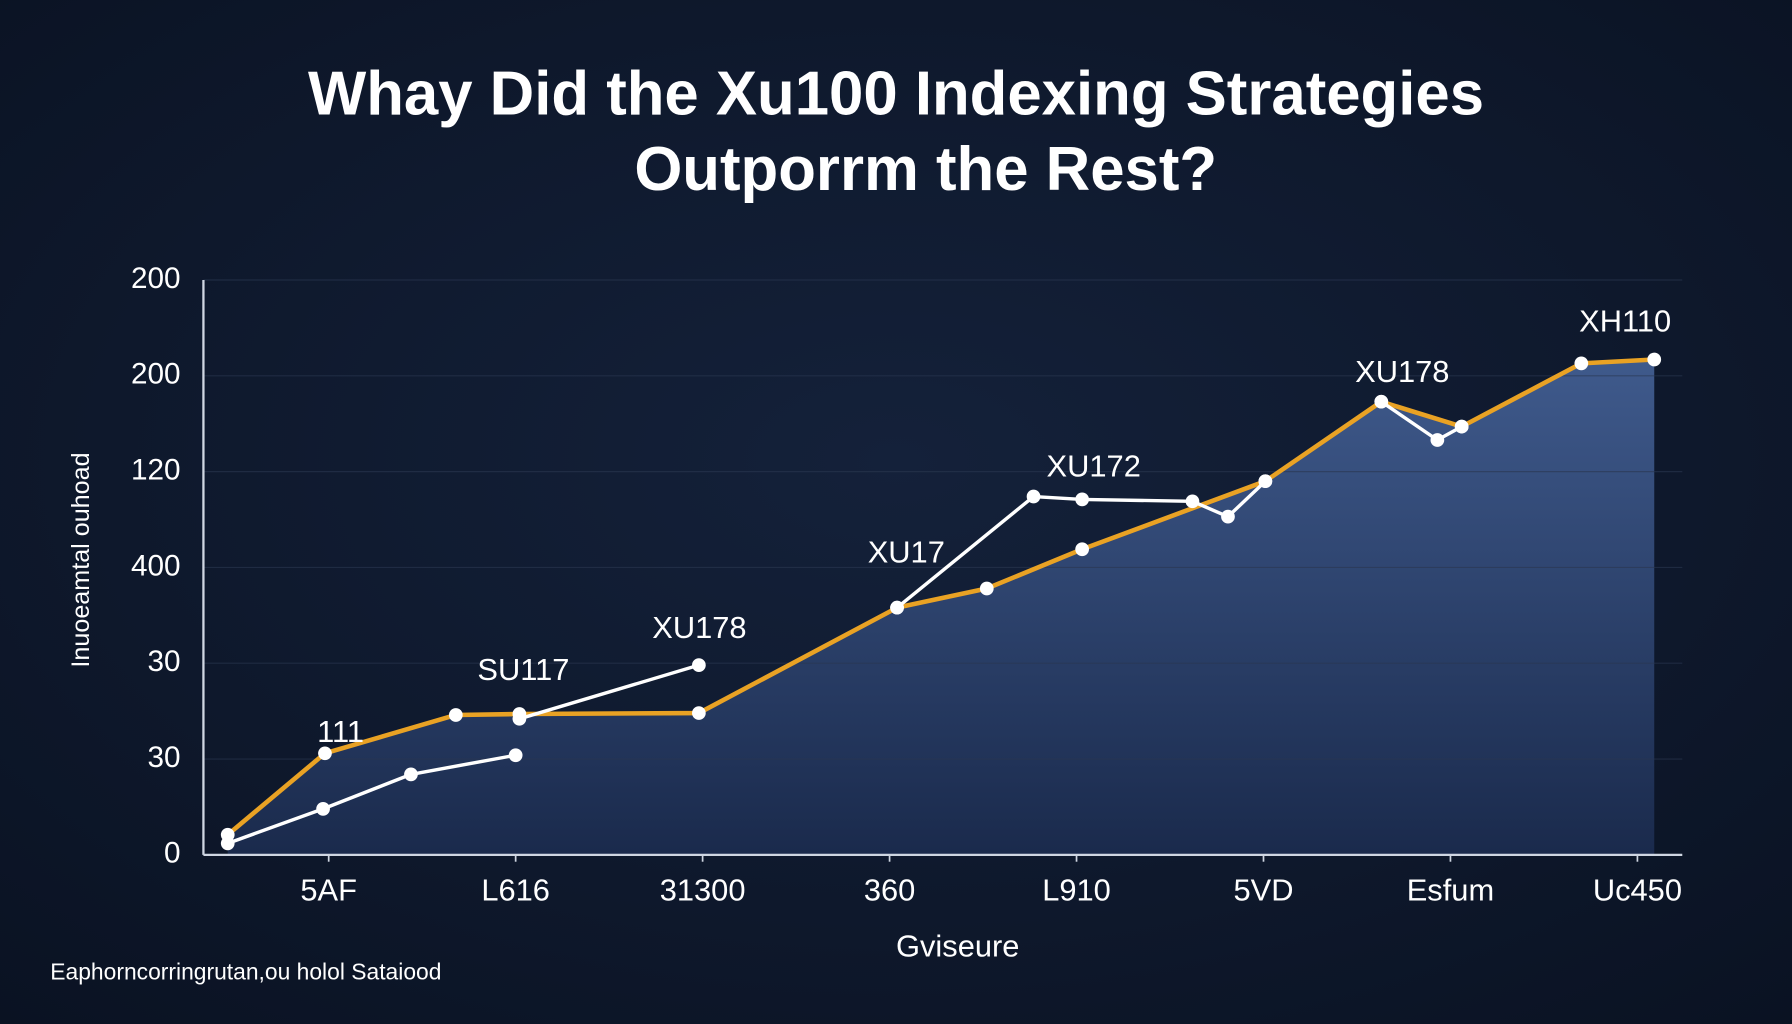 This screenshot has height=1024, width=1792. What do you see at coordinates (340, 731) in the screenshot?
I see `annotation: 111` at bounding box center [340, 731].